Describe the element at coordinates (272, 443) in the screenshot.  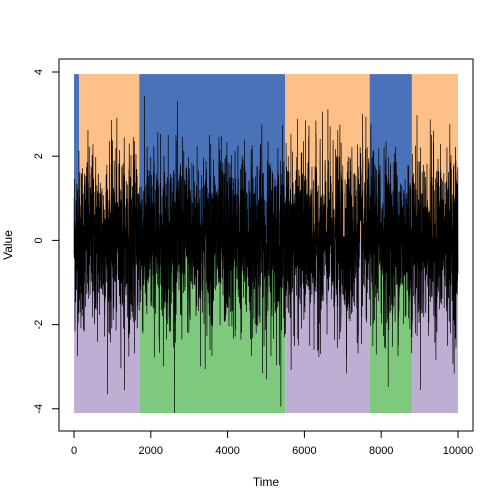
I see `x-axis: 0 2000 4000 6000 8000 10000` at that location.